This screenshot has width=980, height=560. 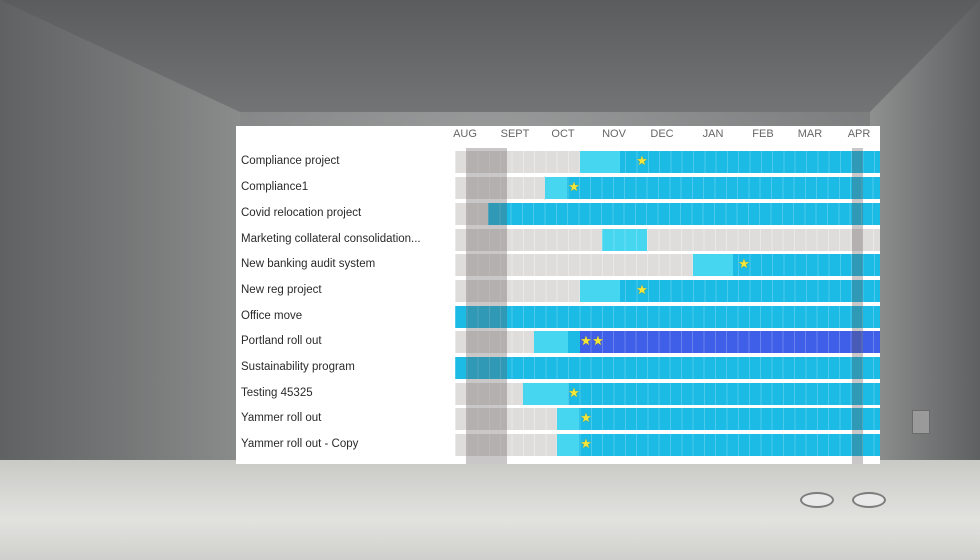 I want to click on timeline-row: ★ ★, so click(x=667, y=342).